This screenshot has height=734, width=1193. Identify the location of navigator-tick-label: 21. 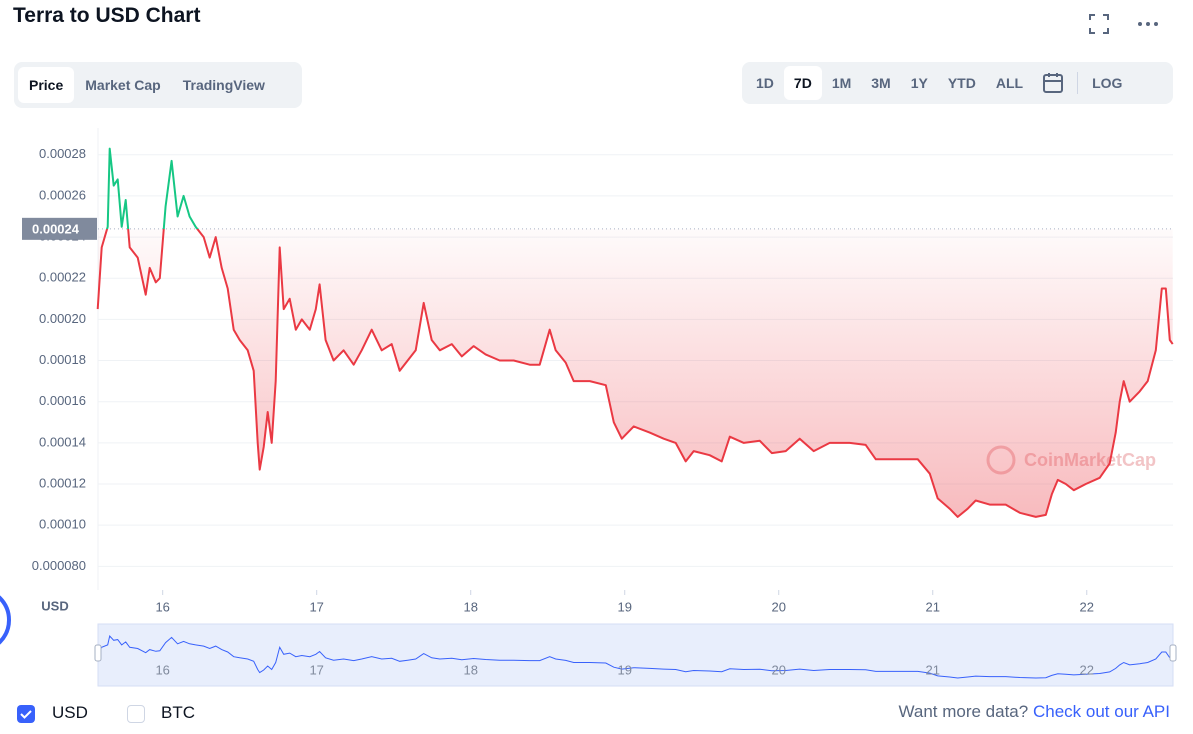
(933, 669).